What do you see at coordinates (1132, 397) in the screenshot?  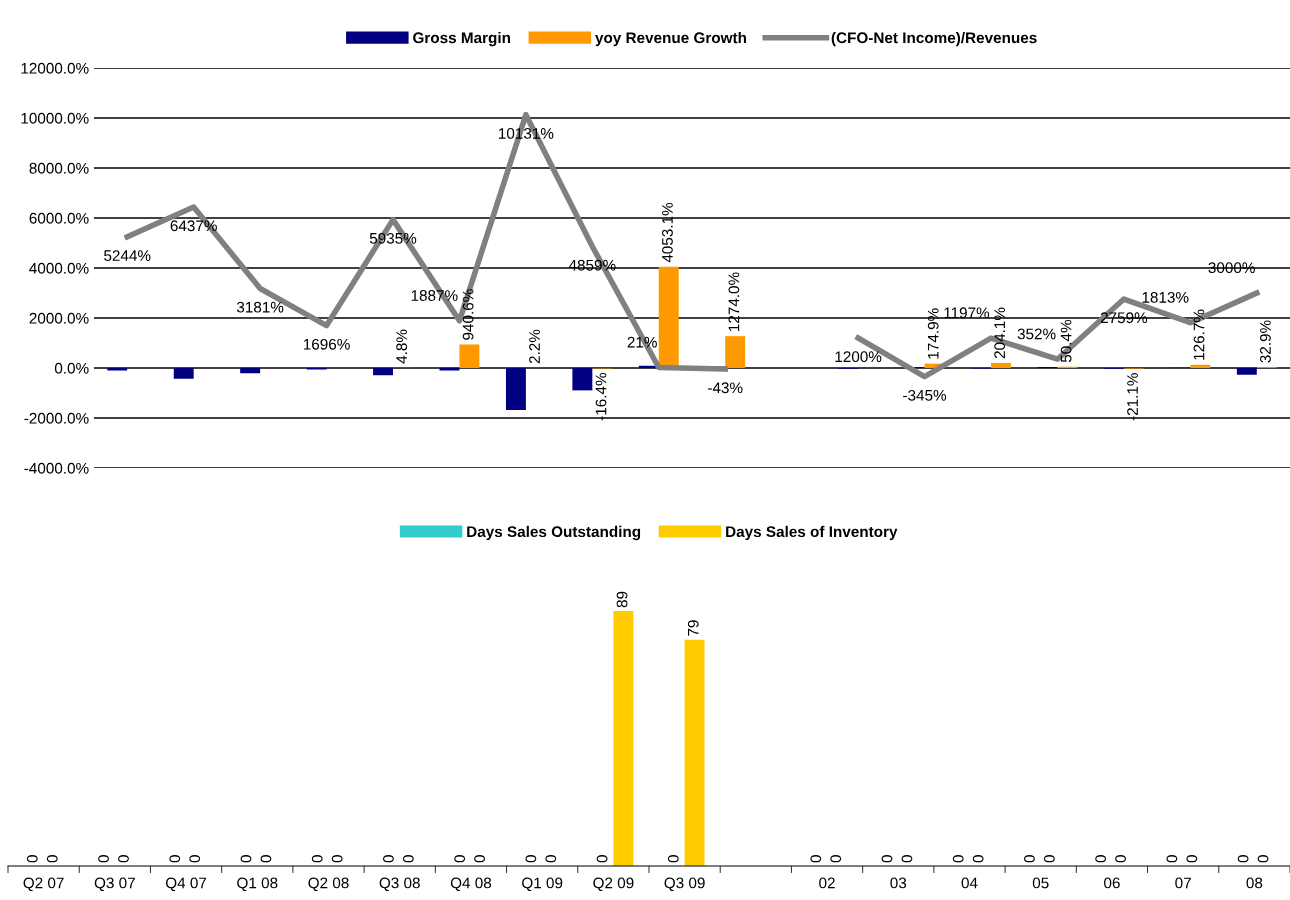 I see `data-label: -21.1%` at bounding box center [1132, 397].